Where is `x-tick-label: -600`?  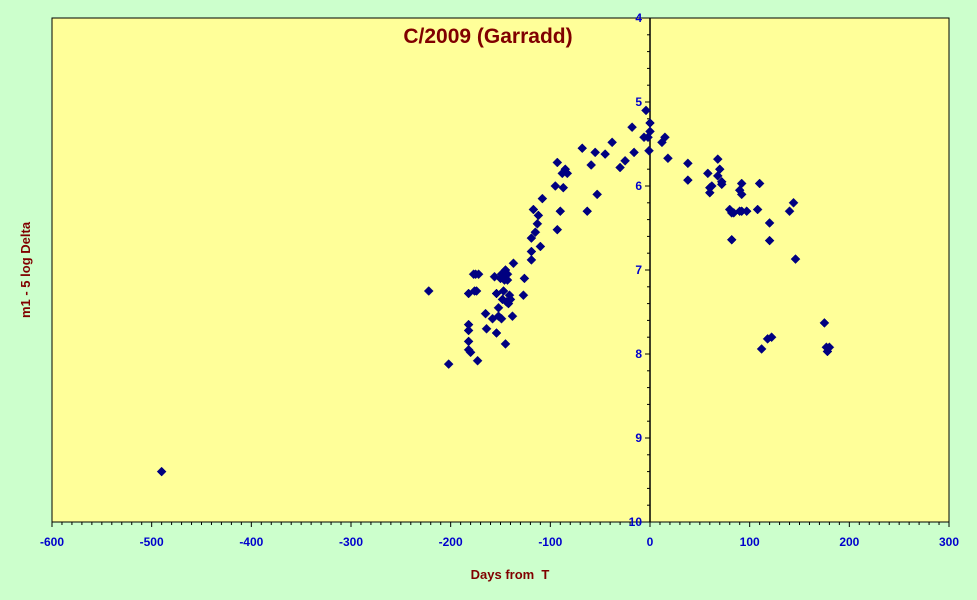
x-tick-label: -600 is located at coordinates (52, 542).